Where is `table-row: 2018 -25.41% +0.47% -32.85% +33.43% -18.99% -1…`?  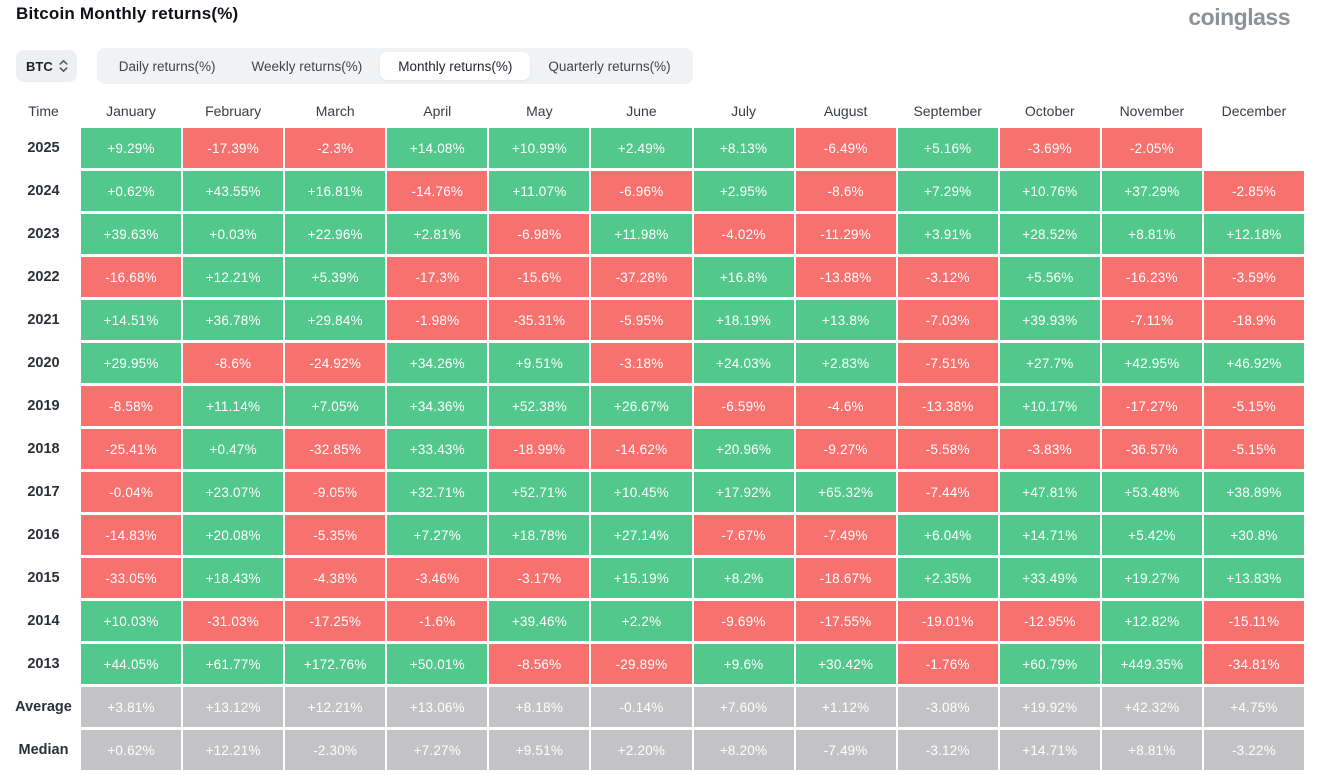
table-row: 2018 -25.41% +0.47% -32.85% +33.43% -18.99% -1… is located at coordinates (656, 449).